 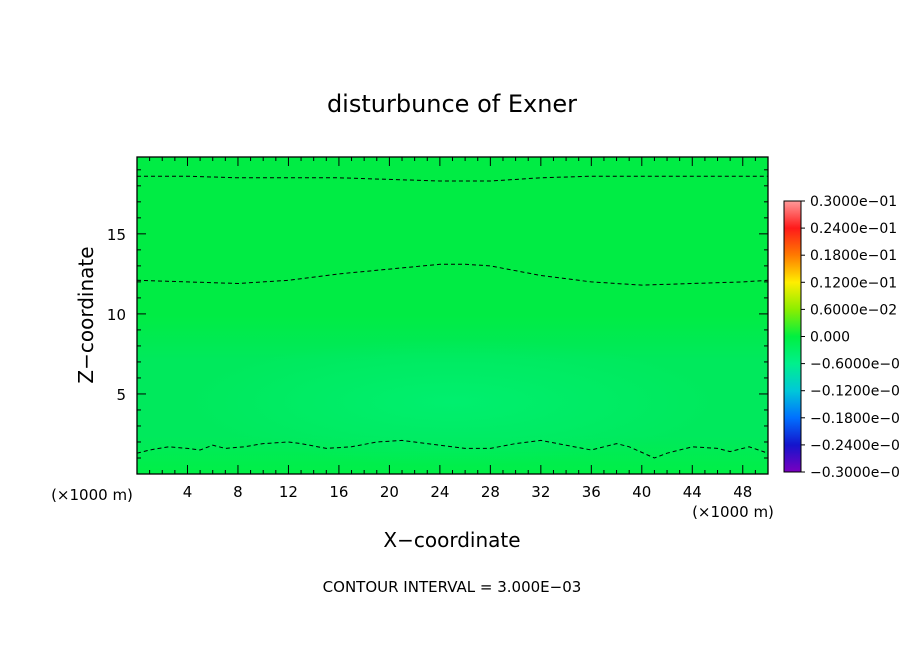 What do you see at coordinates (853, 202) in the screenshot?
I see `colorbar-label: 0.3000e−01` at bounding box center [853, 202].